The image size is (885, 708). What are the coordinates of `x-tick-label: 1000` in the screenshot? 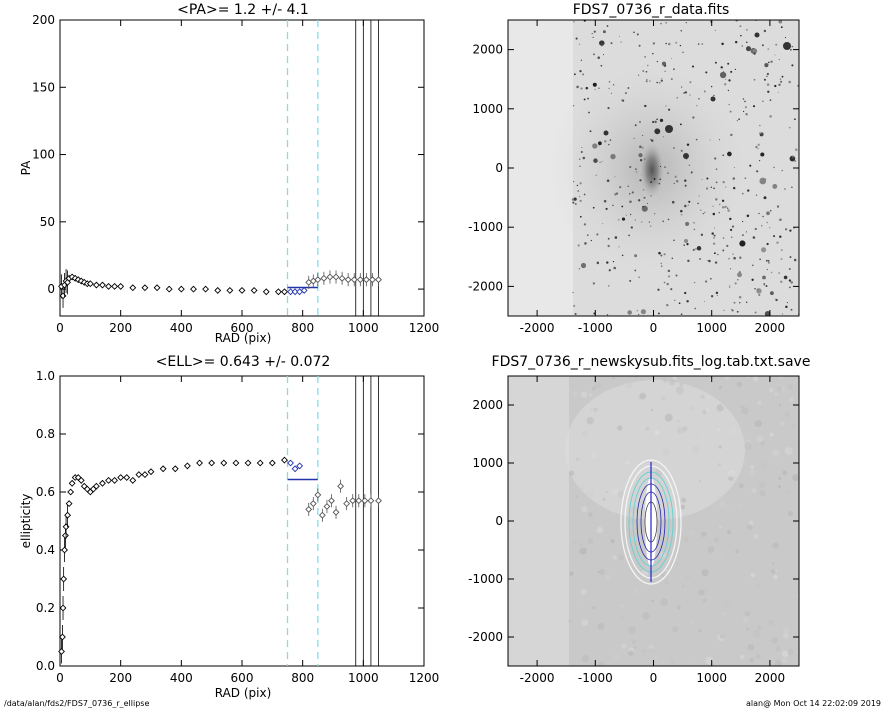 It's located at (711, 678).